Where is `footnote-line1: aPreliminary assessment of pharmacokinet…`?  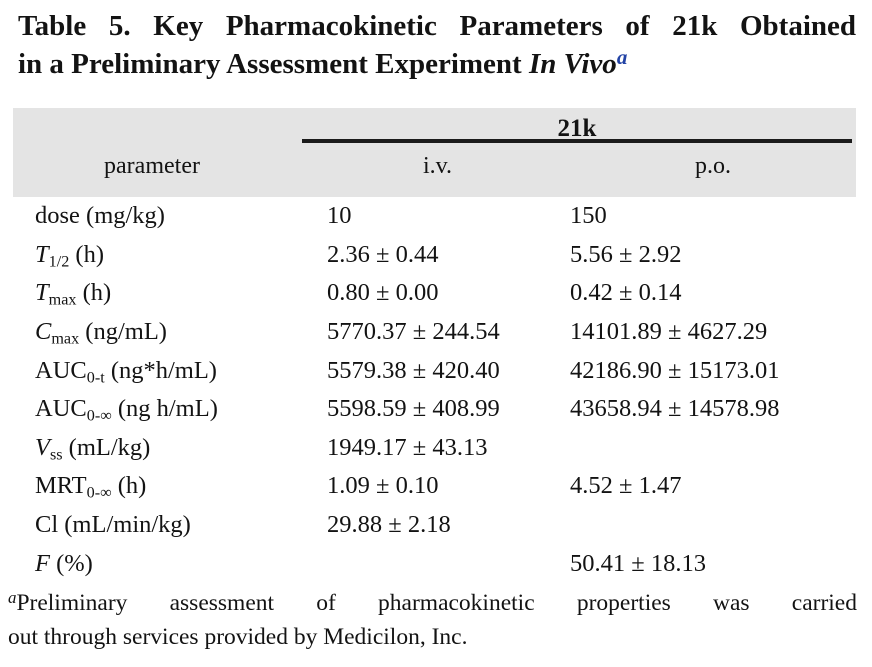 footnote-line1: aPreliminary assessment of pharmacokinet… is located at coordinates (432, 603).